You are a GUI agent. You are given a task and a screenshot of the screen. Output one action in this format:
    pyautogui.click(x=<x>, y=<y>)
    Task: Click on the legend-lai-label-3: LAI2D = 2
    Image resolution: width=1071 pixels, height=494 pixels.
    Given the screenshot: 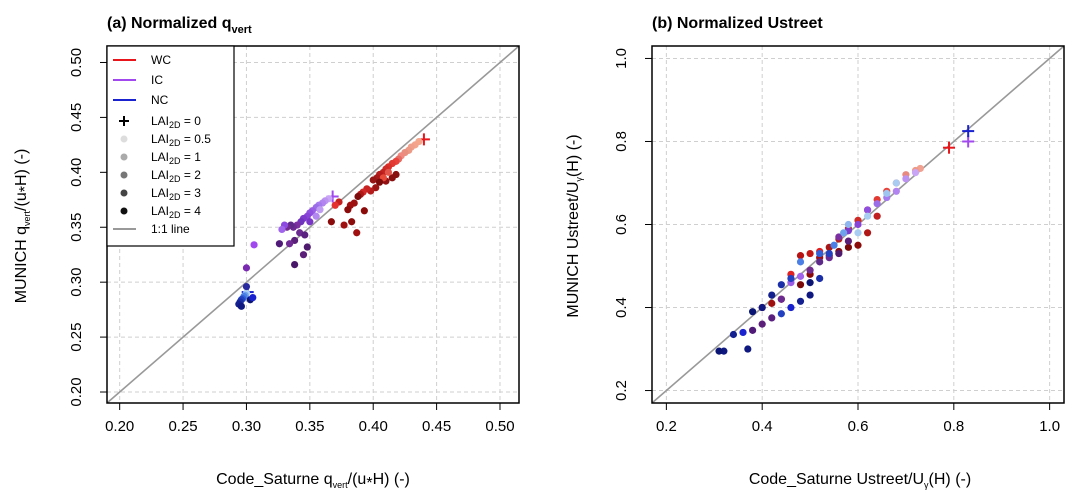 What is the action you would take?
    pyautogui.click(x=176, y=176)
    